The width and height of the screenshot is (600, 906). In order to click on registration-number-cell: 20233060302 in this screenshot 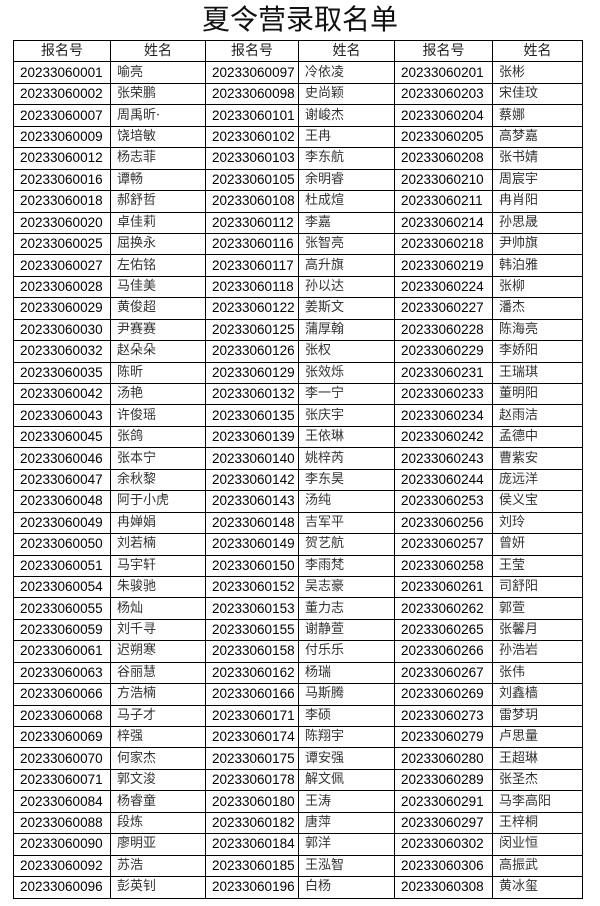, I will do `click(443, 844)`.